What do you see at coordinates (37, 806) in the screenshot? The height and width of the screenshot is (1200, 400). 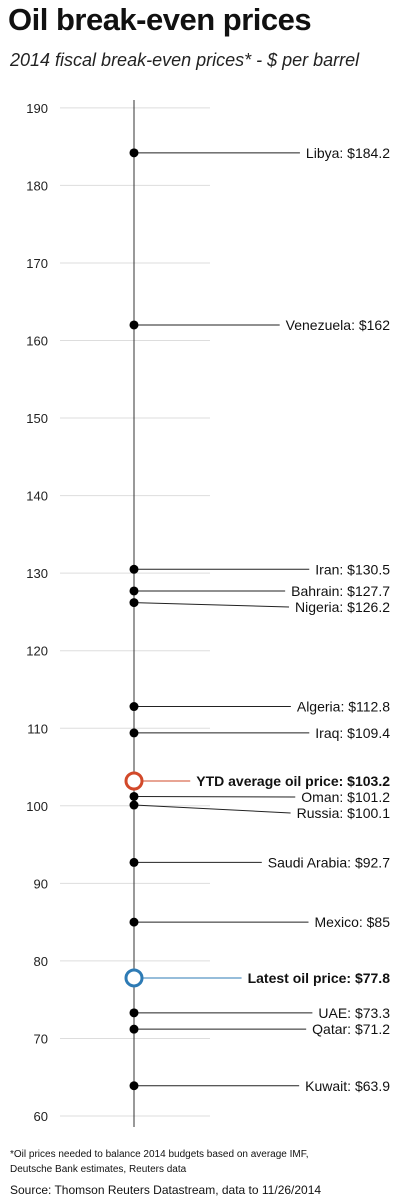 I see `y-tick-label: 100` at bounding box center [37, 806].